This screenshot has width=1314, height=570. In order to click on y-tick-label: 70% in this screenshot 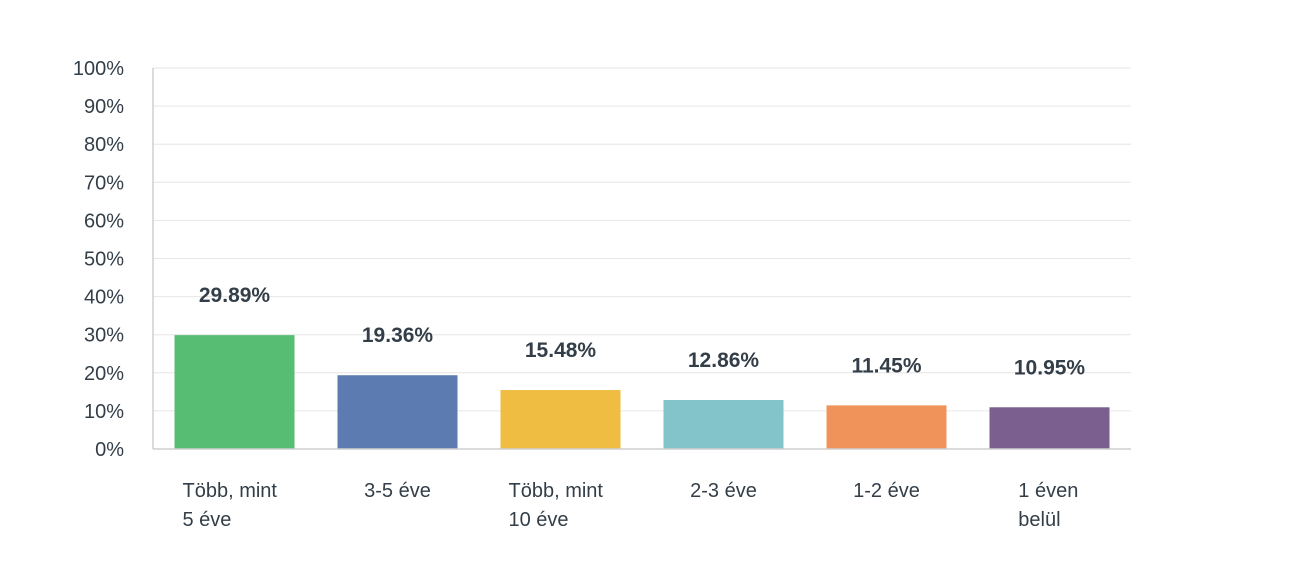, I will do `click(104, 183)`.